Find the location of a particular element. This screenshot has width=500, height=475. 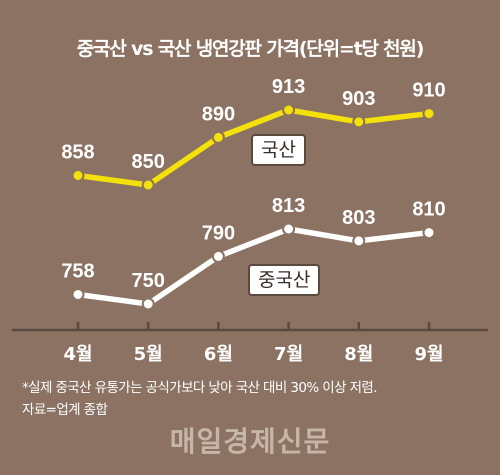

chart-title: 중국산 vs 국산 냉연강판 가격(단위=t당 천원) is located at coordinates (250, 49).